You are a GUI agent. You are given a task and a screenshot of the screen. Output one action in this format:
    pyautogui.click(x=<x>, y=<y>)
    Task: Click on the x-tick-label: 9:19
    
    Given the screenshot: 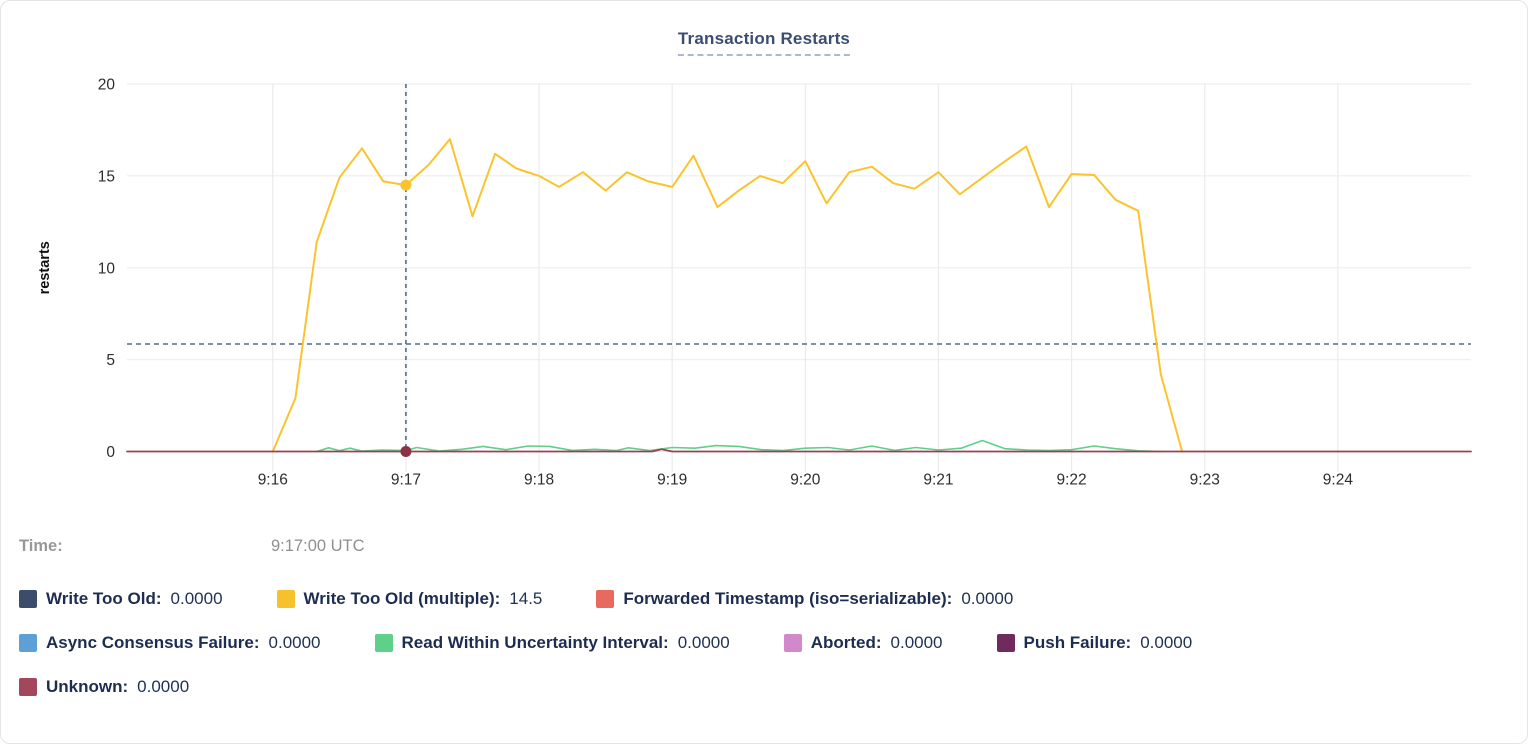 What is the action you would take?
    pyautogui.click(x=672, y=480)
    